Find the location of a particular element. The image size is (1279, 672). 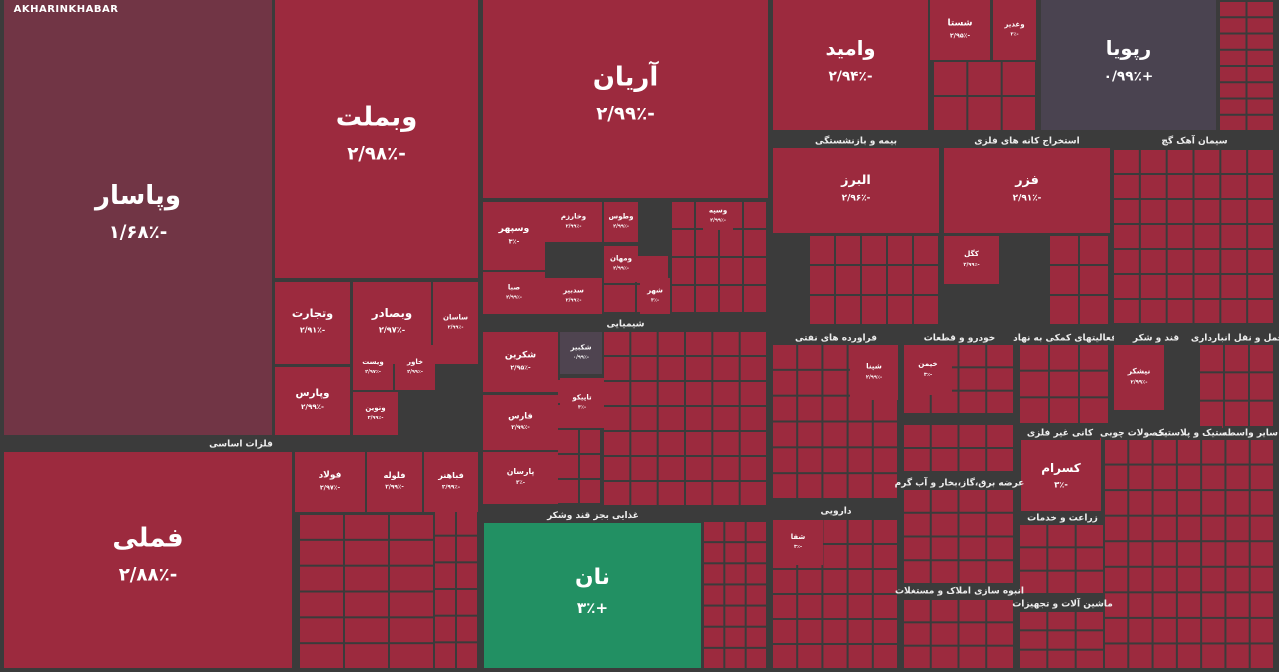

sector-title: فلزات اساسی is located at coordinates (241, 445).